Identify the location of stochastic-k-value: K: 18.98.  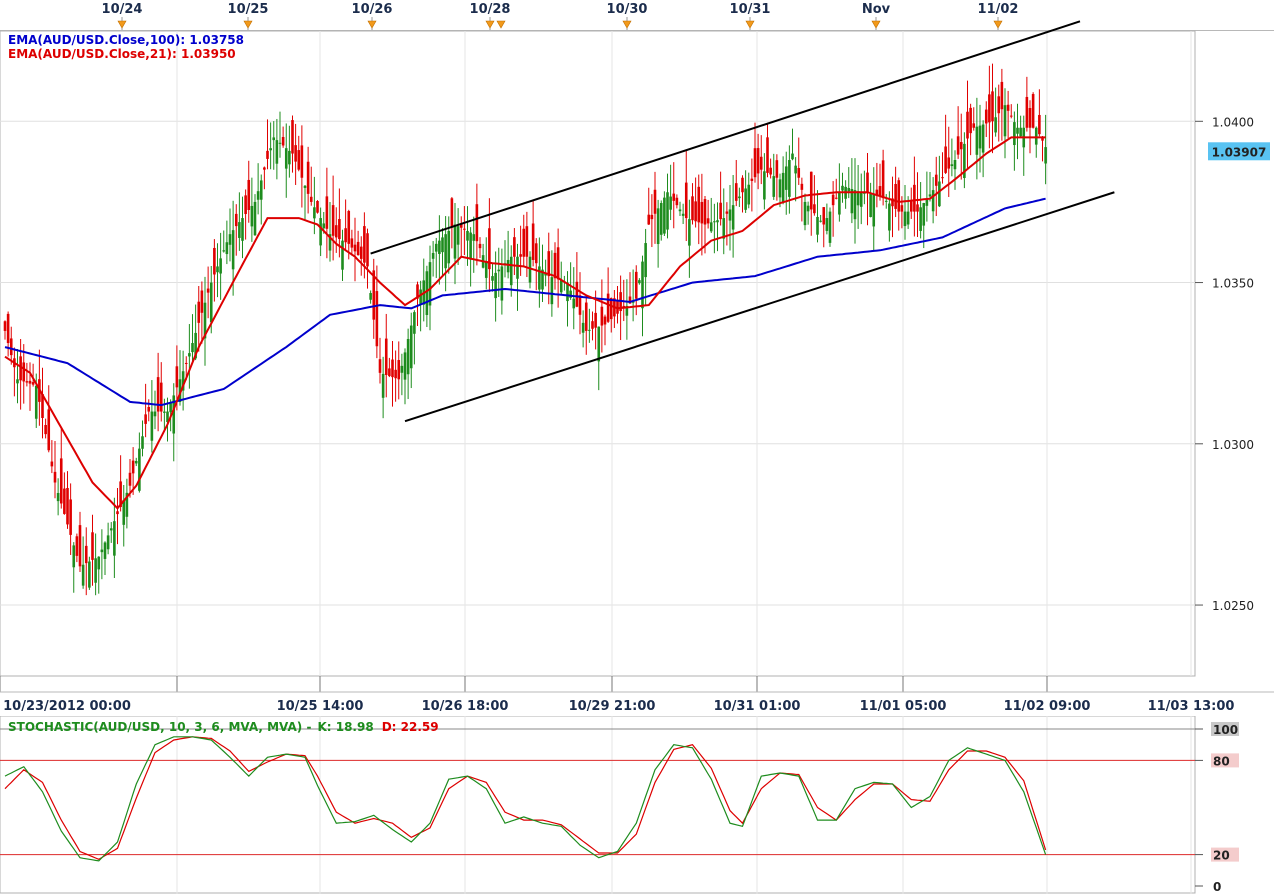
(345, 727).